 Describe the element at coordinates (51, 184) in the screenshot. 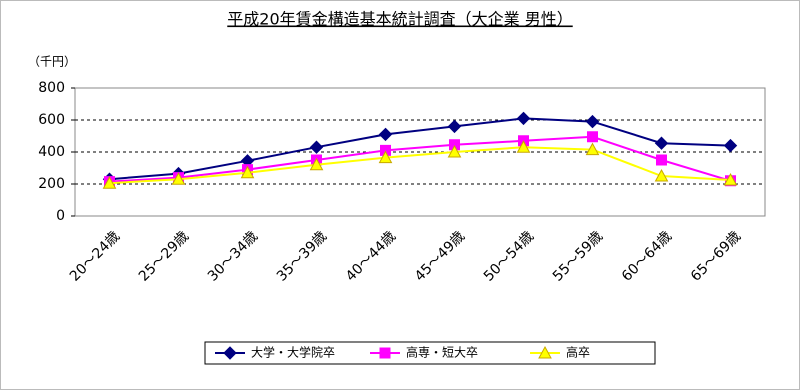

I see `y-tick-label: 200` at that location.